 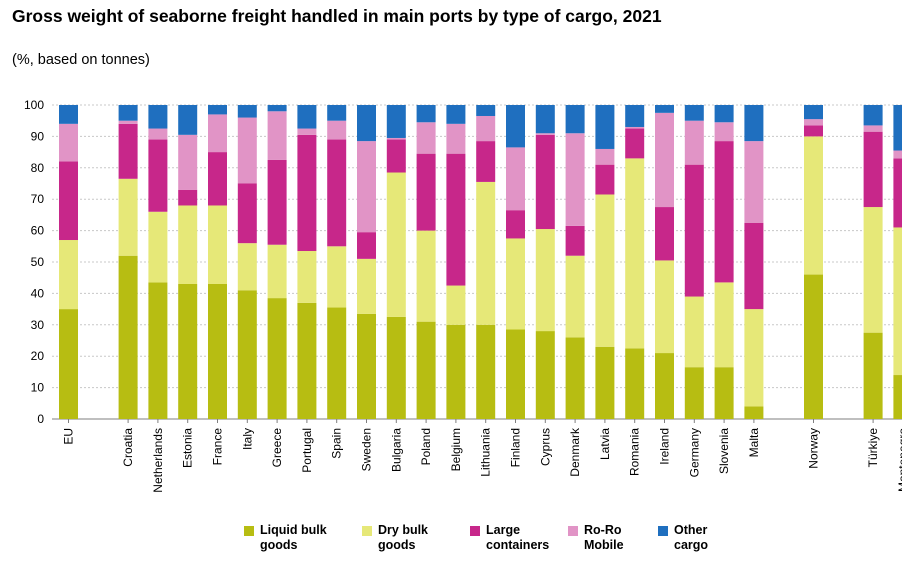 What do you see at coordinates (293, 537) in the screenshot?
I see `legend-label: Liquid bulk goods` at bounding box center [293, 537].